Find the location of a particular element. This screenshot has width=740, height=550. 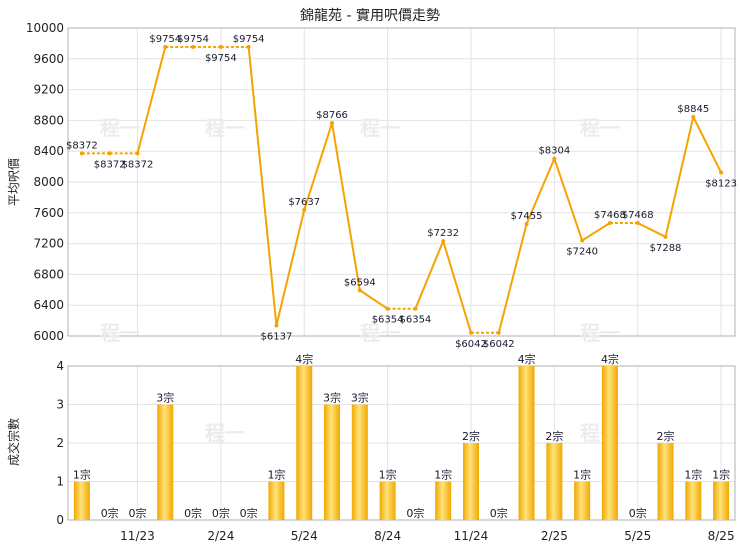

line-data-label: $7240 is located at coordinates (582, 252).